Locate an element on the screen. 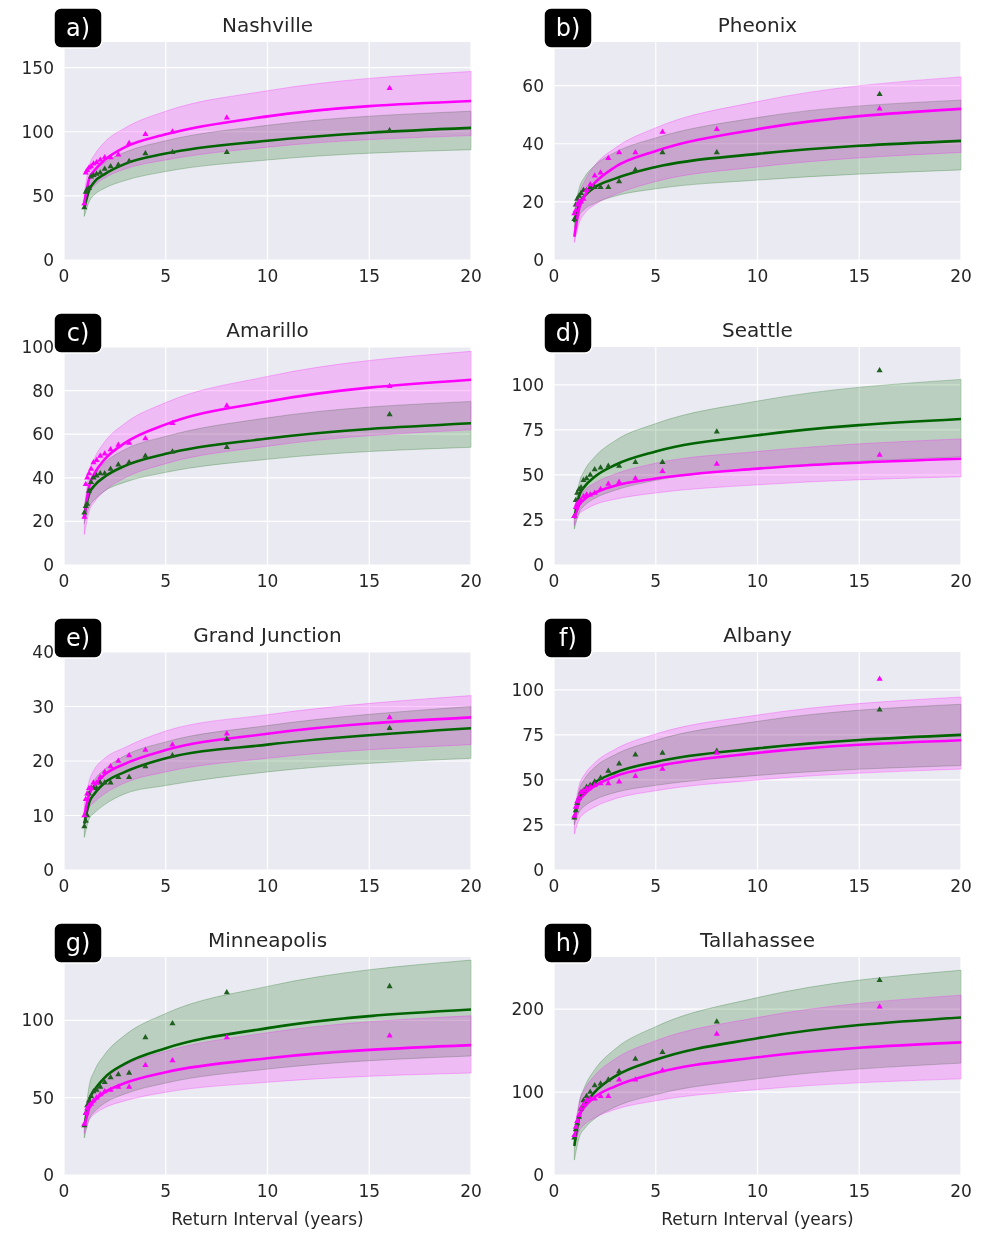 The height and width of the screenshot is (1233, 987). annotation: c) is located at coordinates (78, 333).